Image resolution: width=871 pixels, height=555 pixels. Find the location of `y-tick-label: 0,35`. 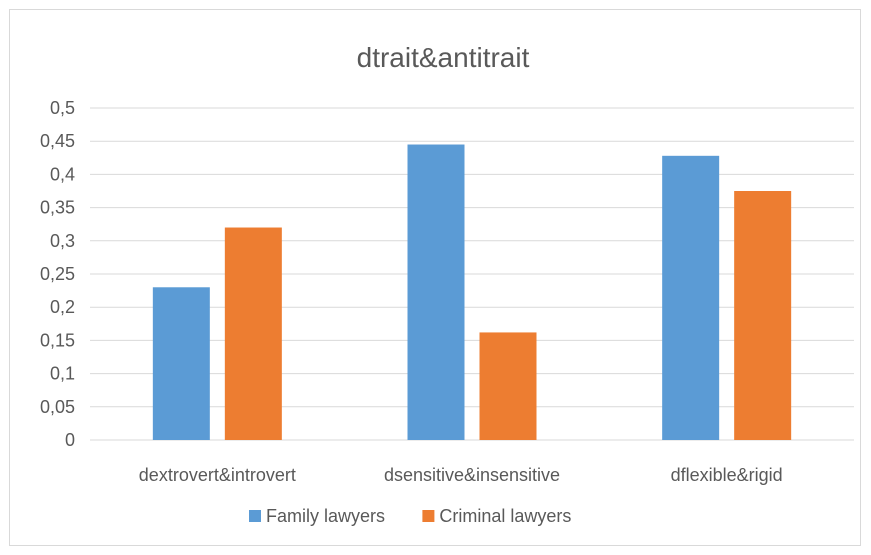

y-tick-label: 0,35 is located at coordinates (57, 208).